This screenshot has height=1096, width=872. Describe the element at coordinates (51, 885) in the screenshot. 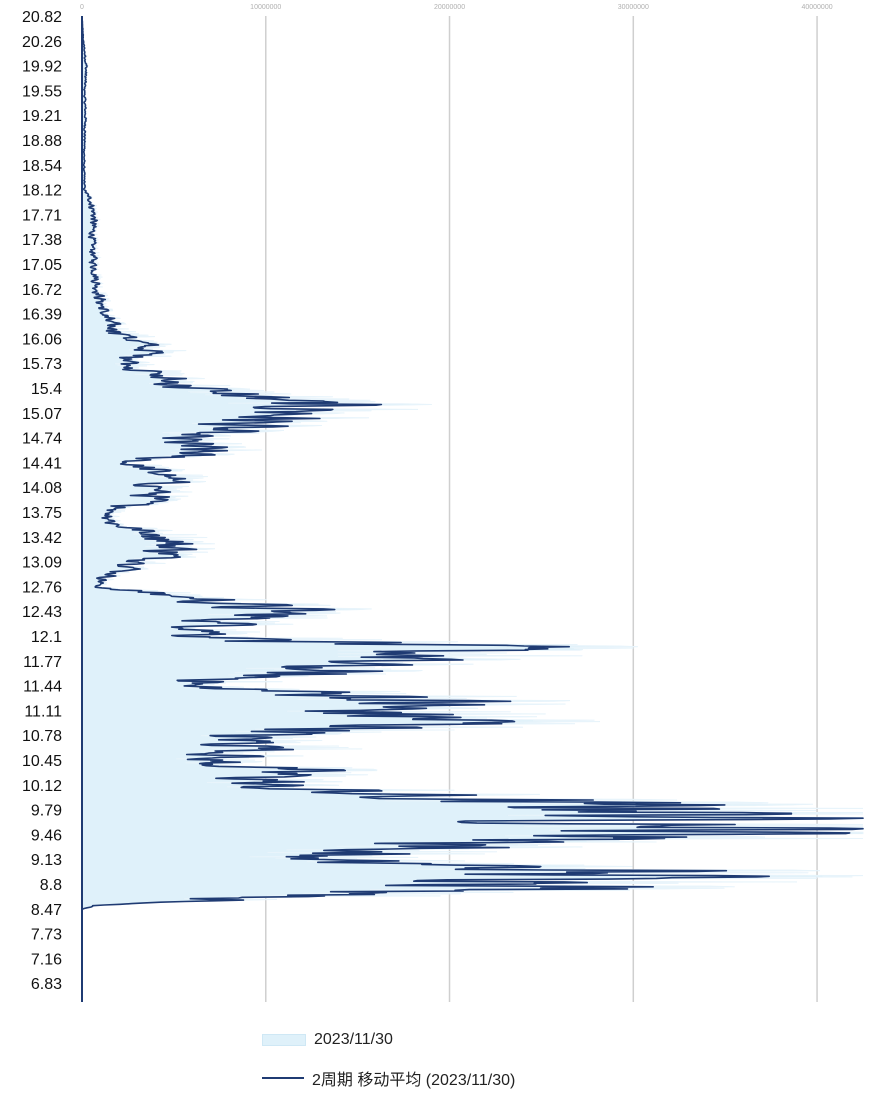

I see `y-tick-label: 8.8` at that location.